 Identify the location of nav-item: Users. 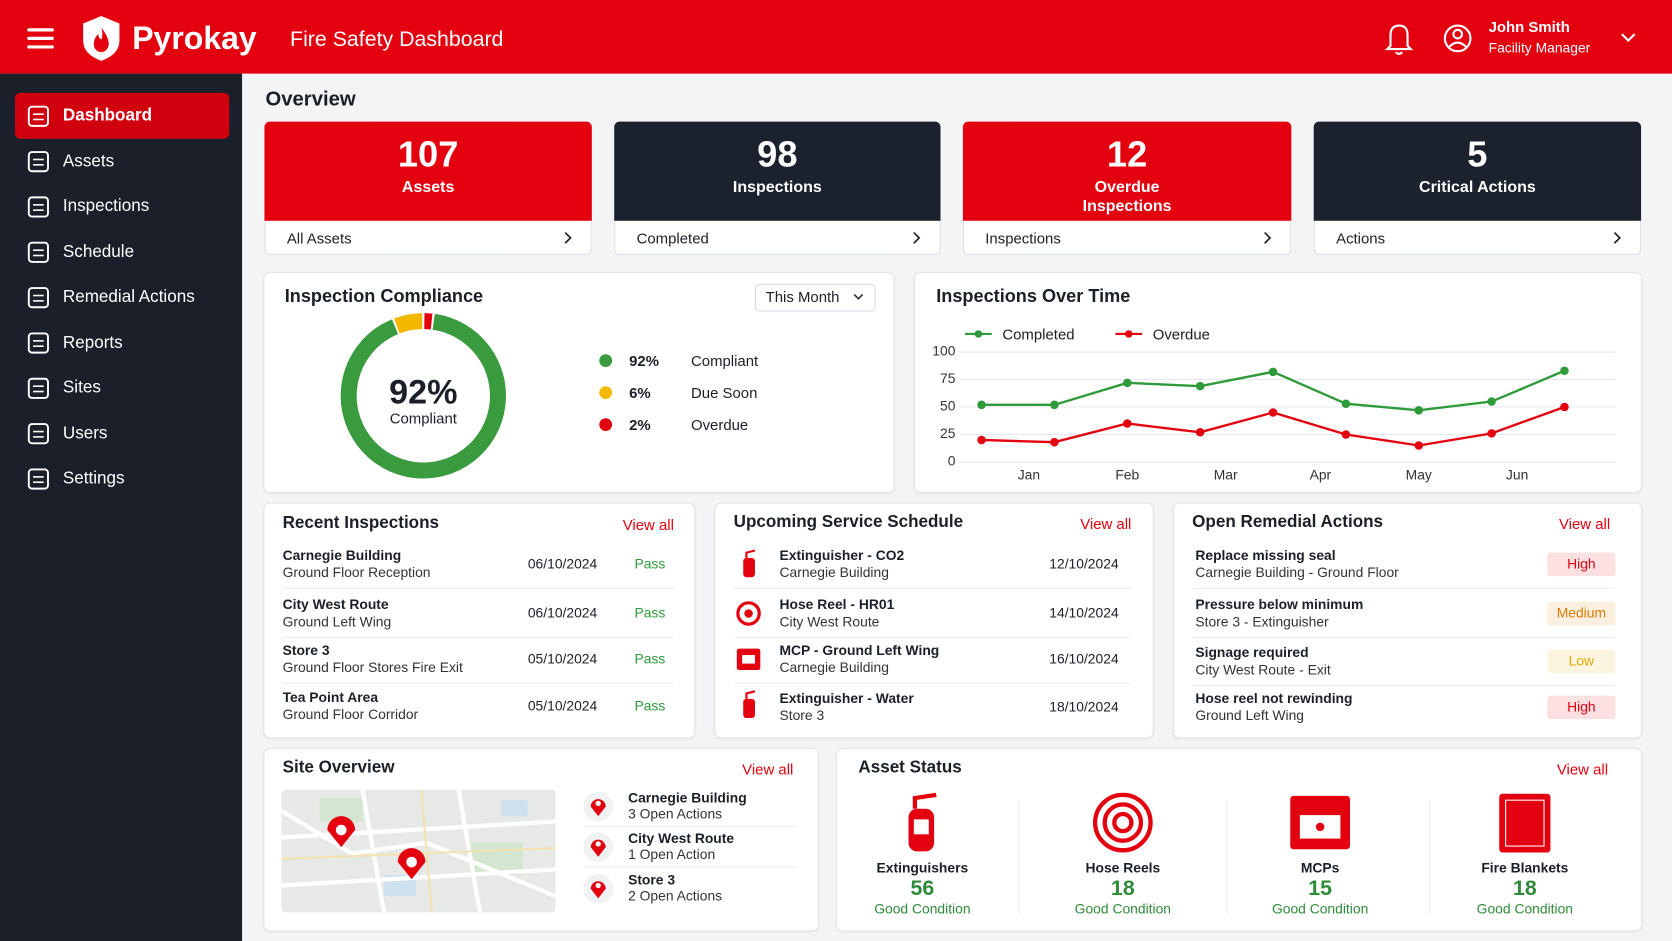
(85, 433).